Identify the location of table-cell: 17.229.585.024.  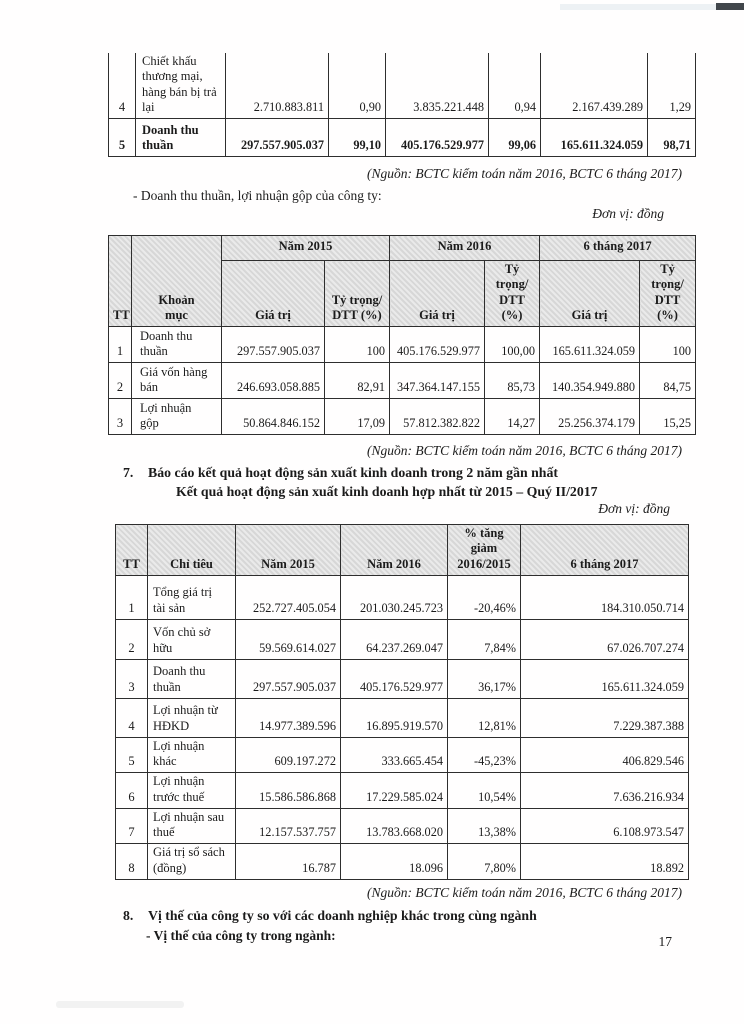
(394, 790).